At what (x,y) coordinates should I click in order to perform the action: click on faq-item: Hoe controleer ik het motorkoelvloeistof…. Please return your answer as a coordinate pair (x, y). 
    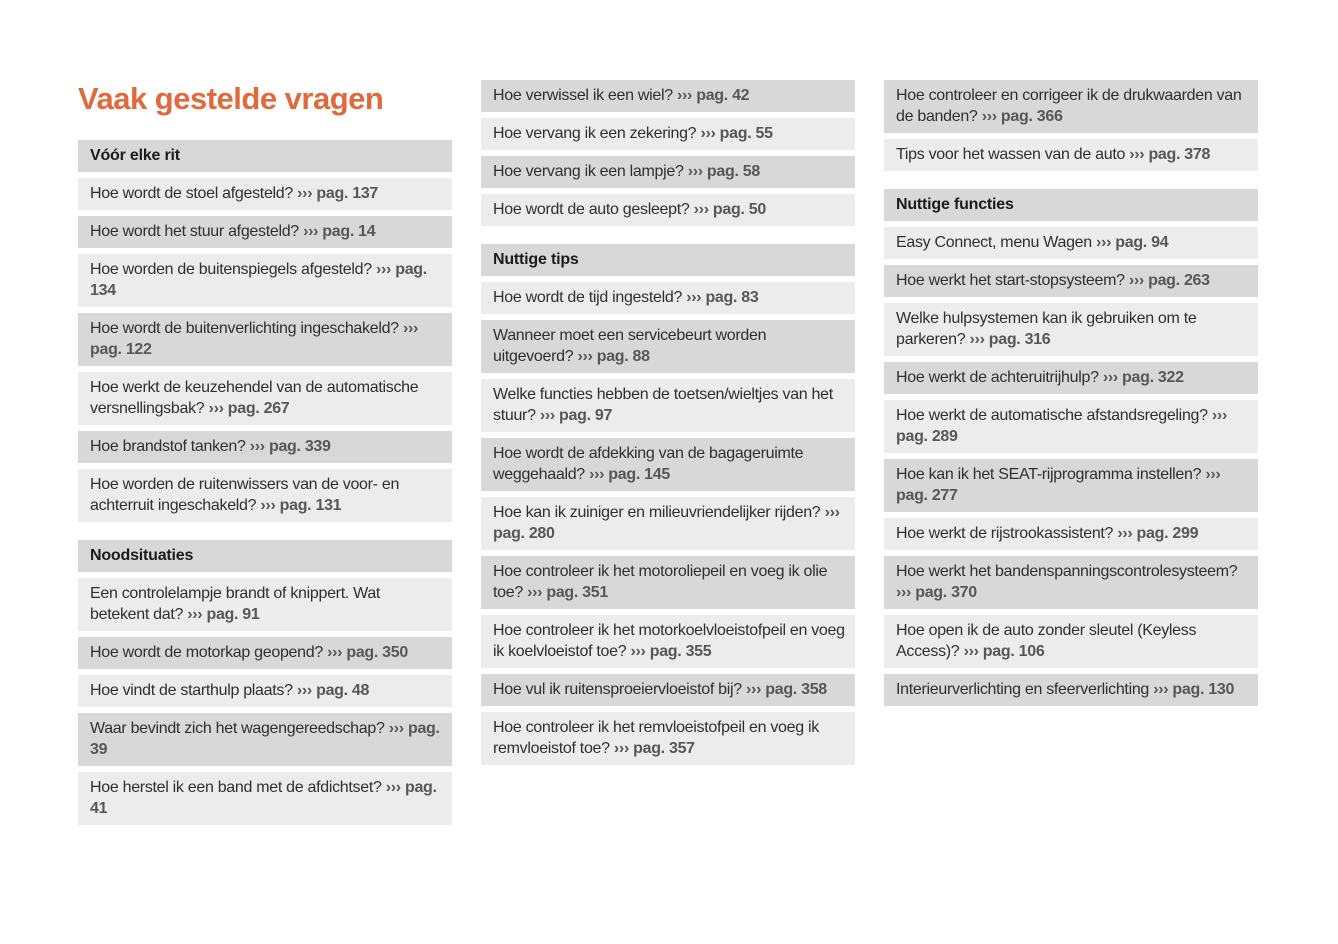
    Looking at the image, I should click on (668, 641).